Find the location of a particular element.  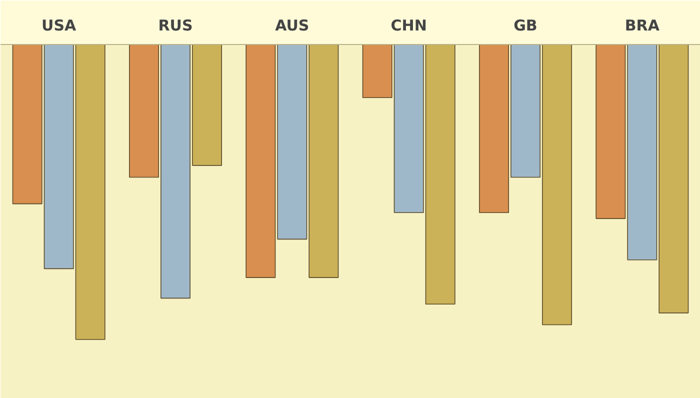

x-tick-label: BRA is located at coordinates (642, 25).